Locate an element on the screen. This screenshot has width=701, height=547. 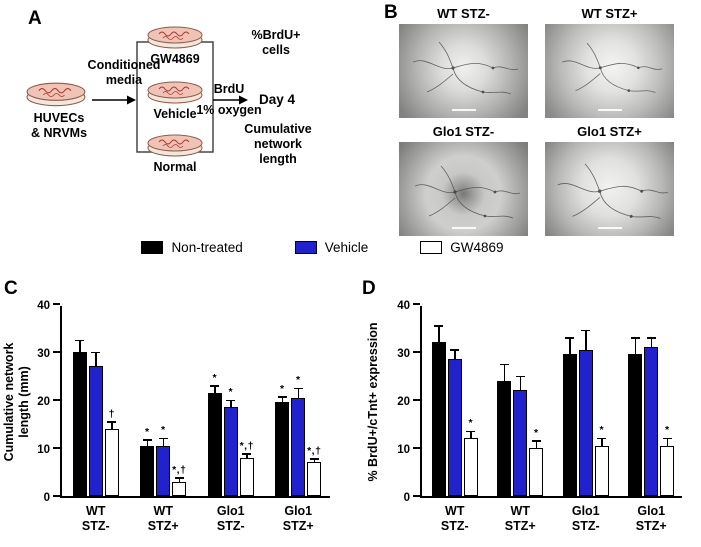
scale-bar is located at coordinates (463, 228).